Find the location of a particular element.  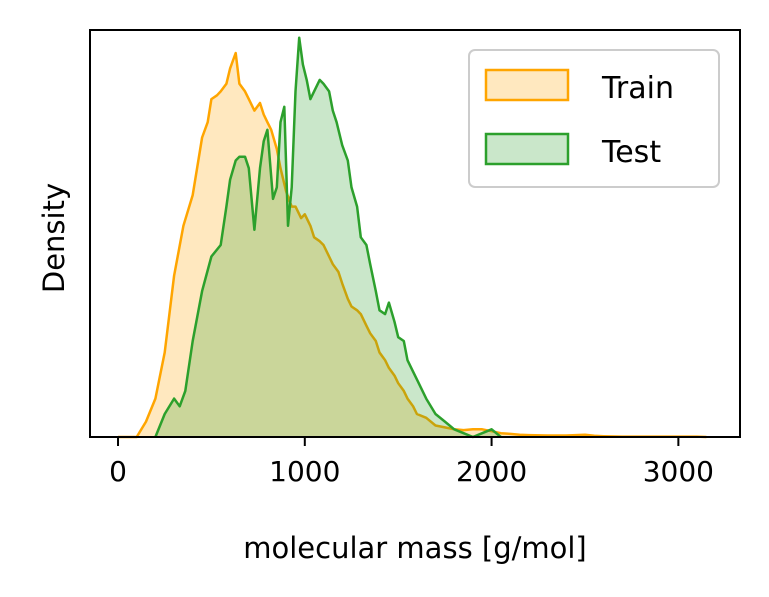

x-tick-label: 3000 is located at coordinates (678, 471).